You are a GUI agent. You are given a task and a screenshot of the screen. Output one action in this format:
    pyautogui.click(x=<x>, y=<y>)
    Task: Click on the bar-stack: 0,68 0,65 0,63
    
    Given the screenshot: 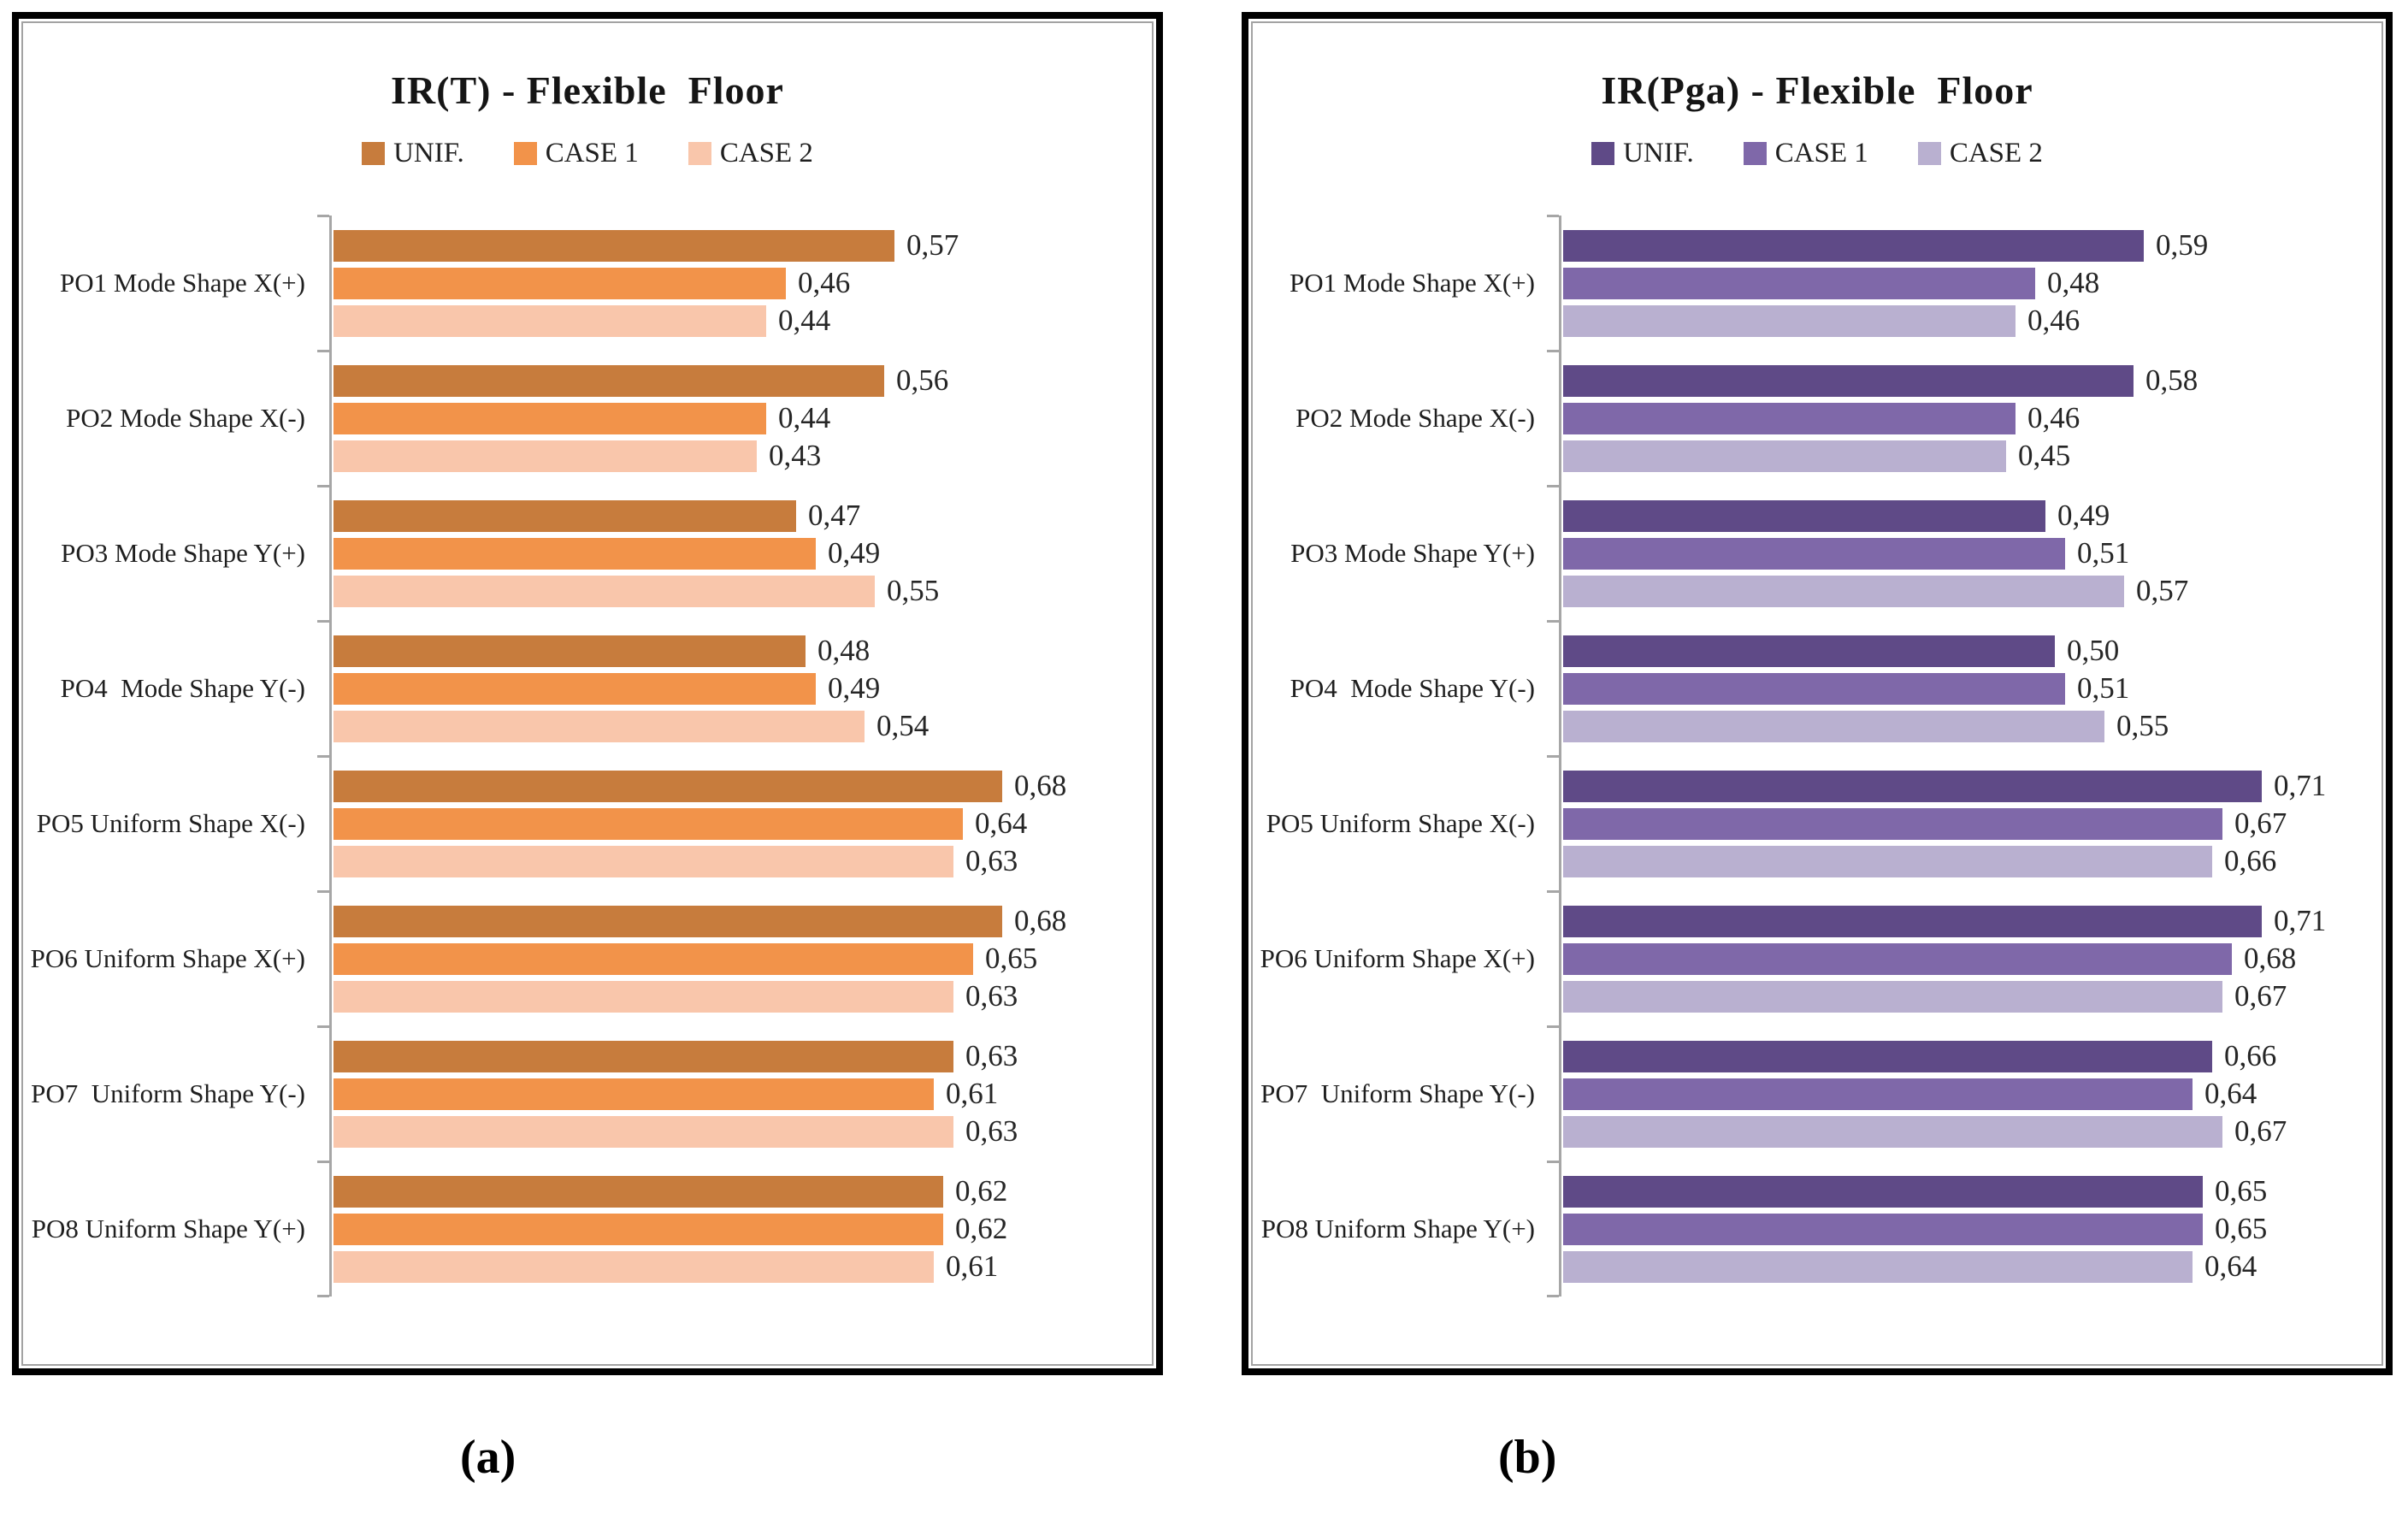 What is the action you would take?
    pyautogui.click(x=700, y=958)
    